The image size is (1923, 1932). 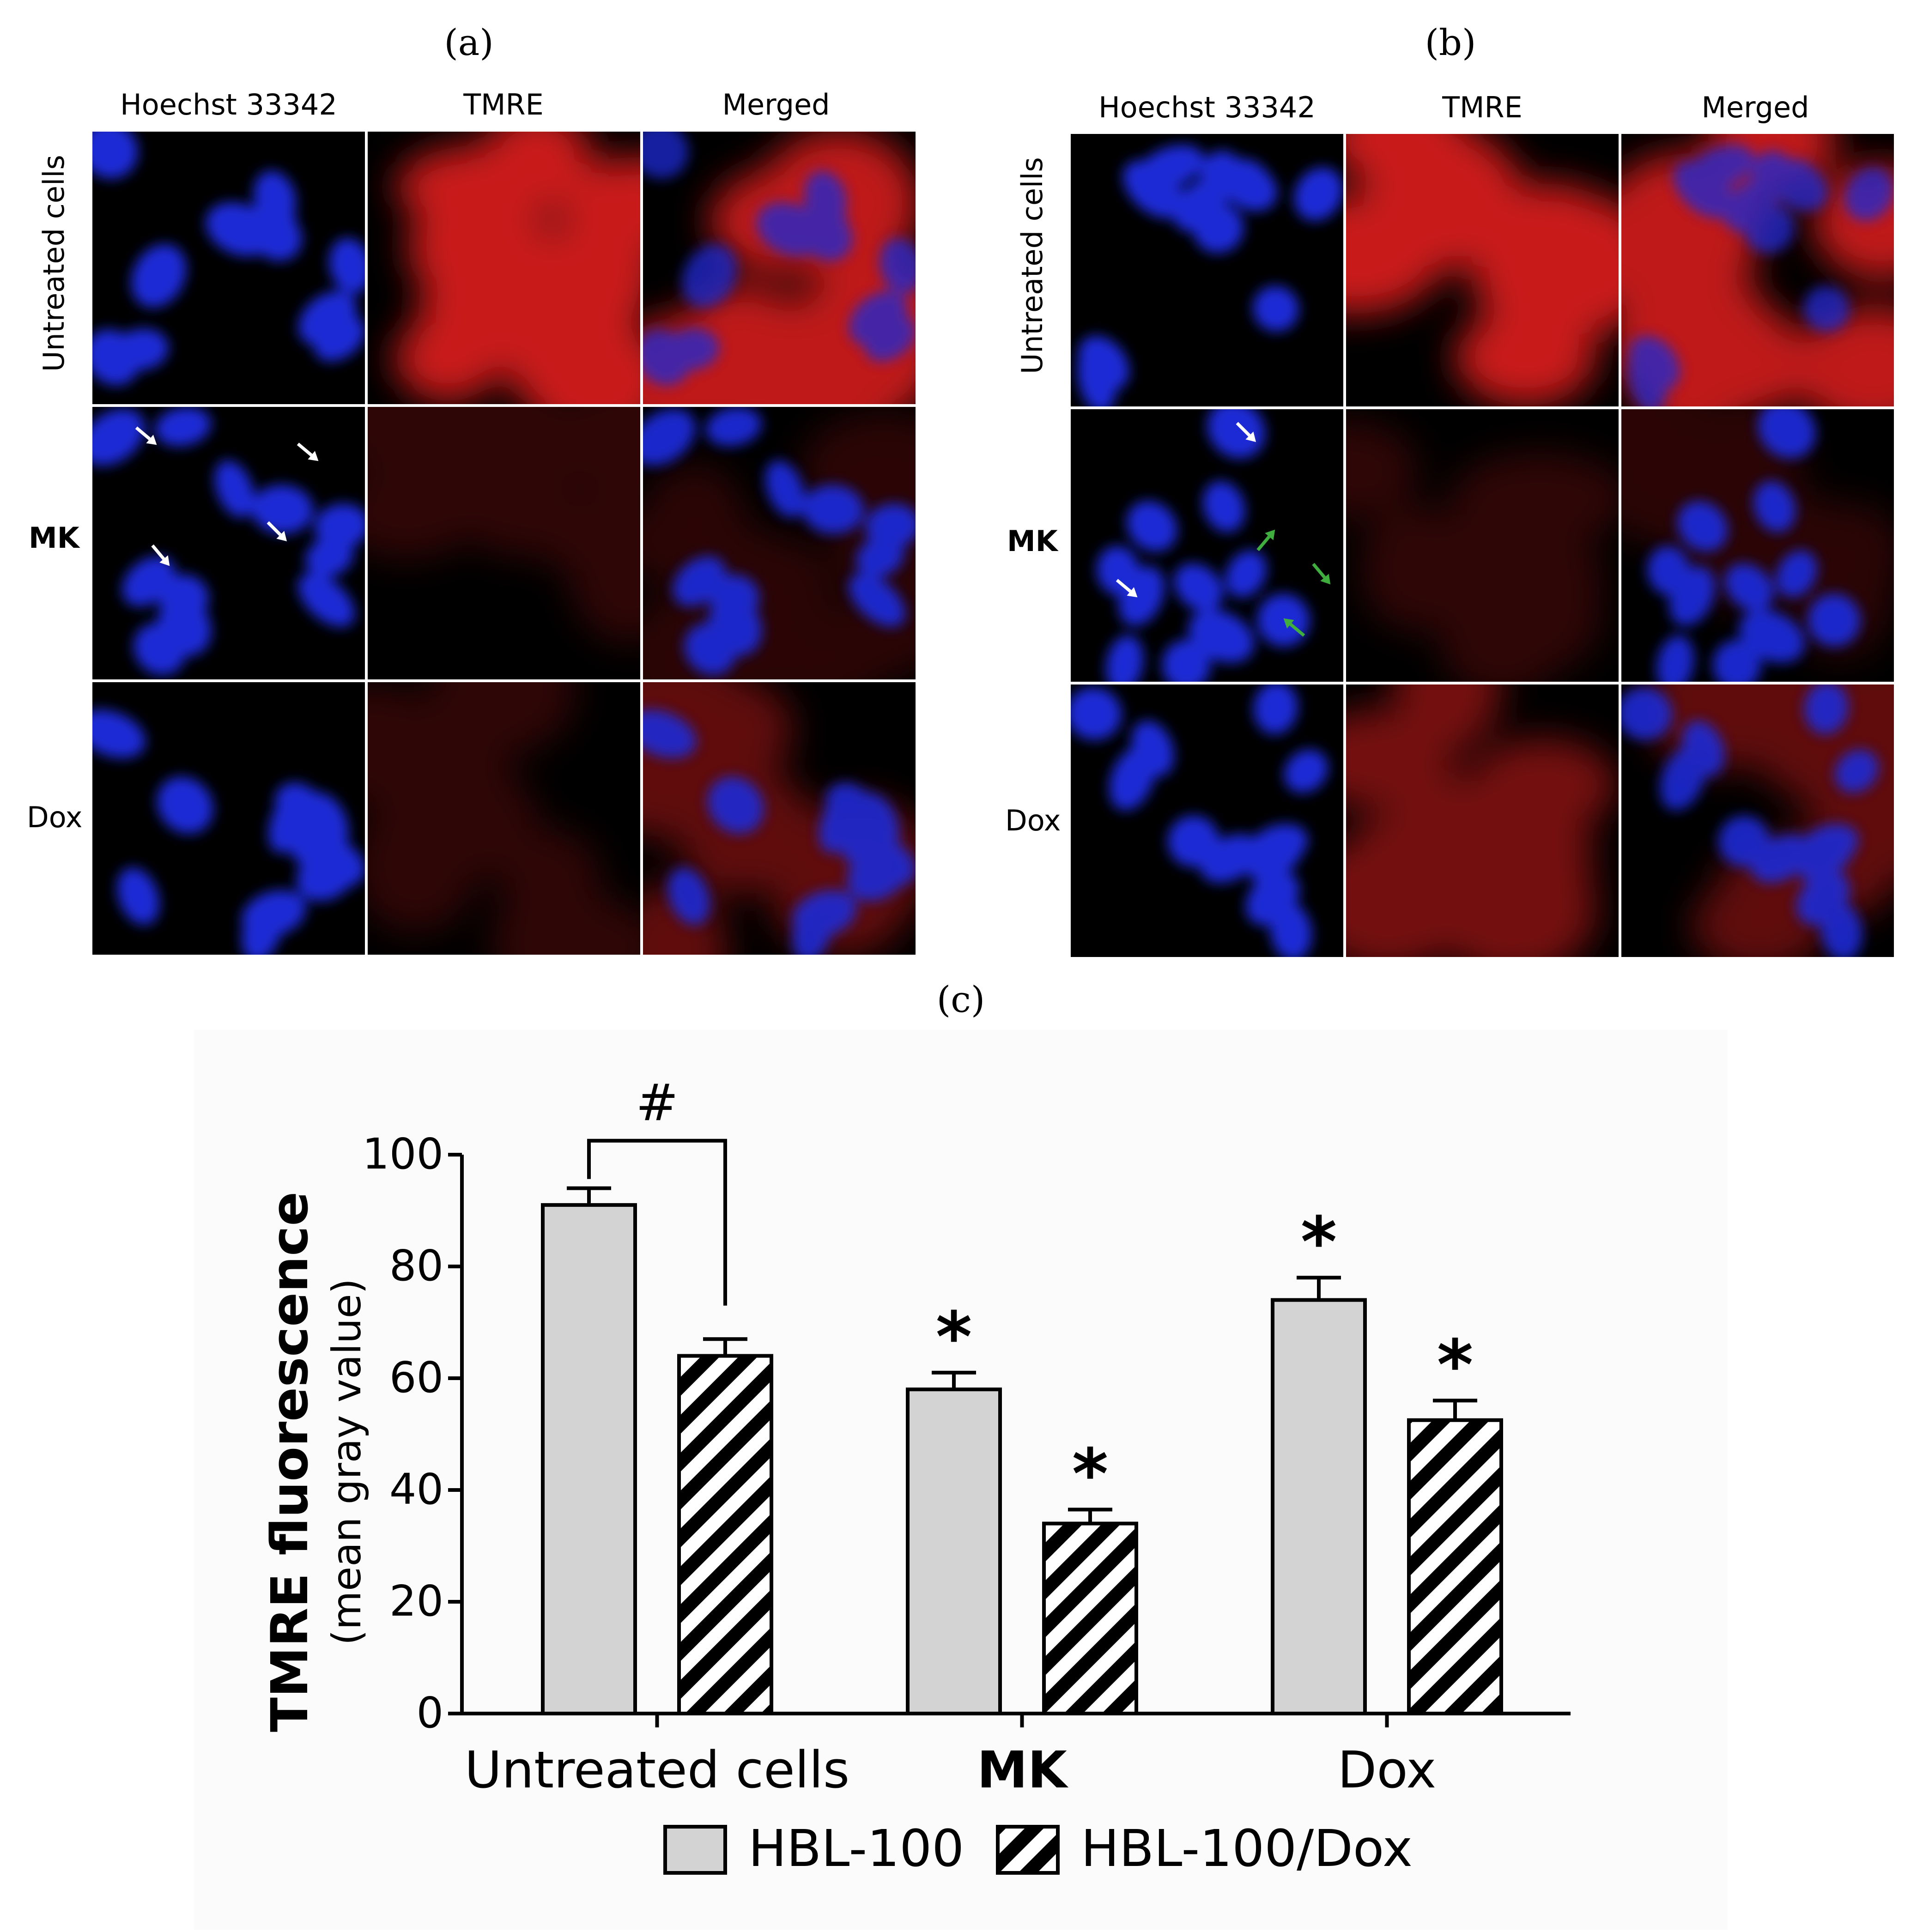 What do you see at coordinates (416, 1489) in the screenshot?
I see `y-tick-label: 40` at bounding box center [416, 1489].